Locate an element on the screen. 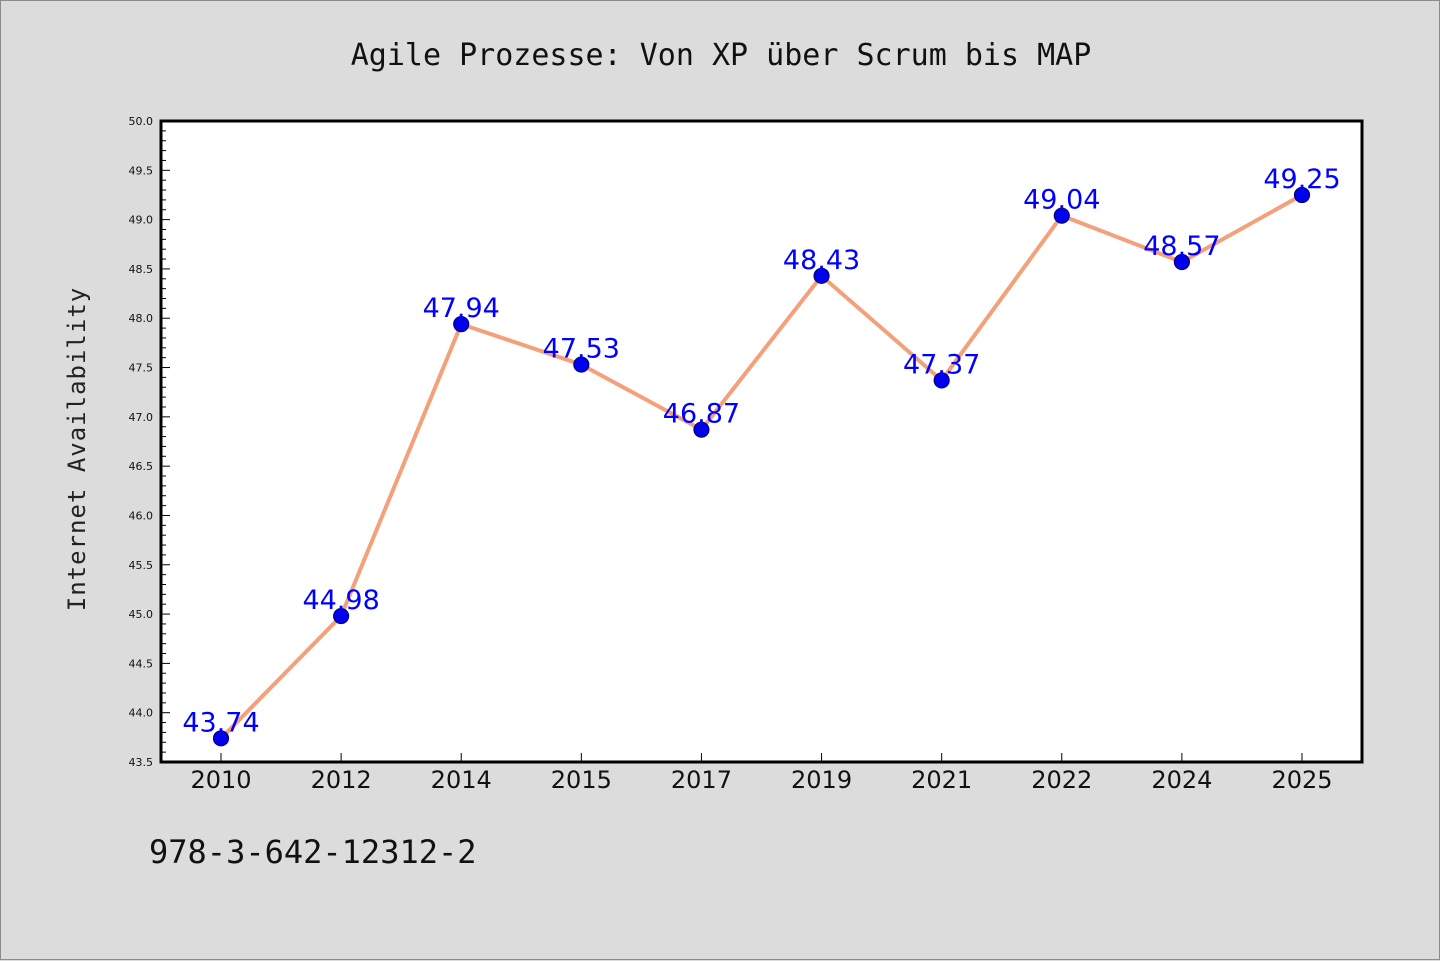 This screenshot has height=961, width=1440. data-label: 47.94 is located at coordinates (461, 308).